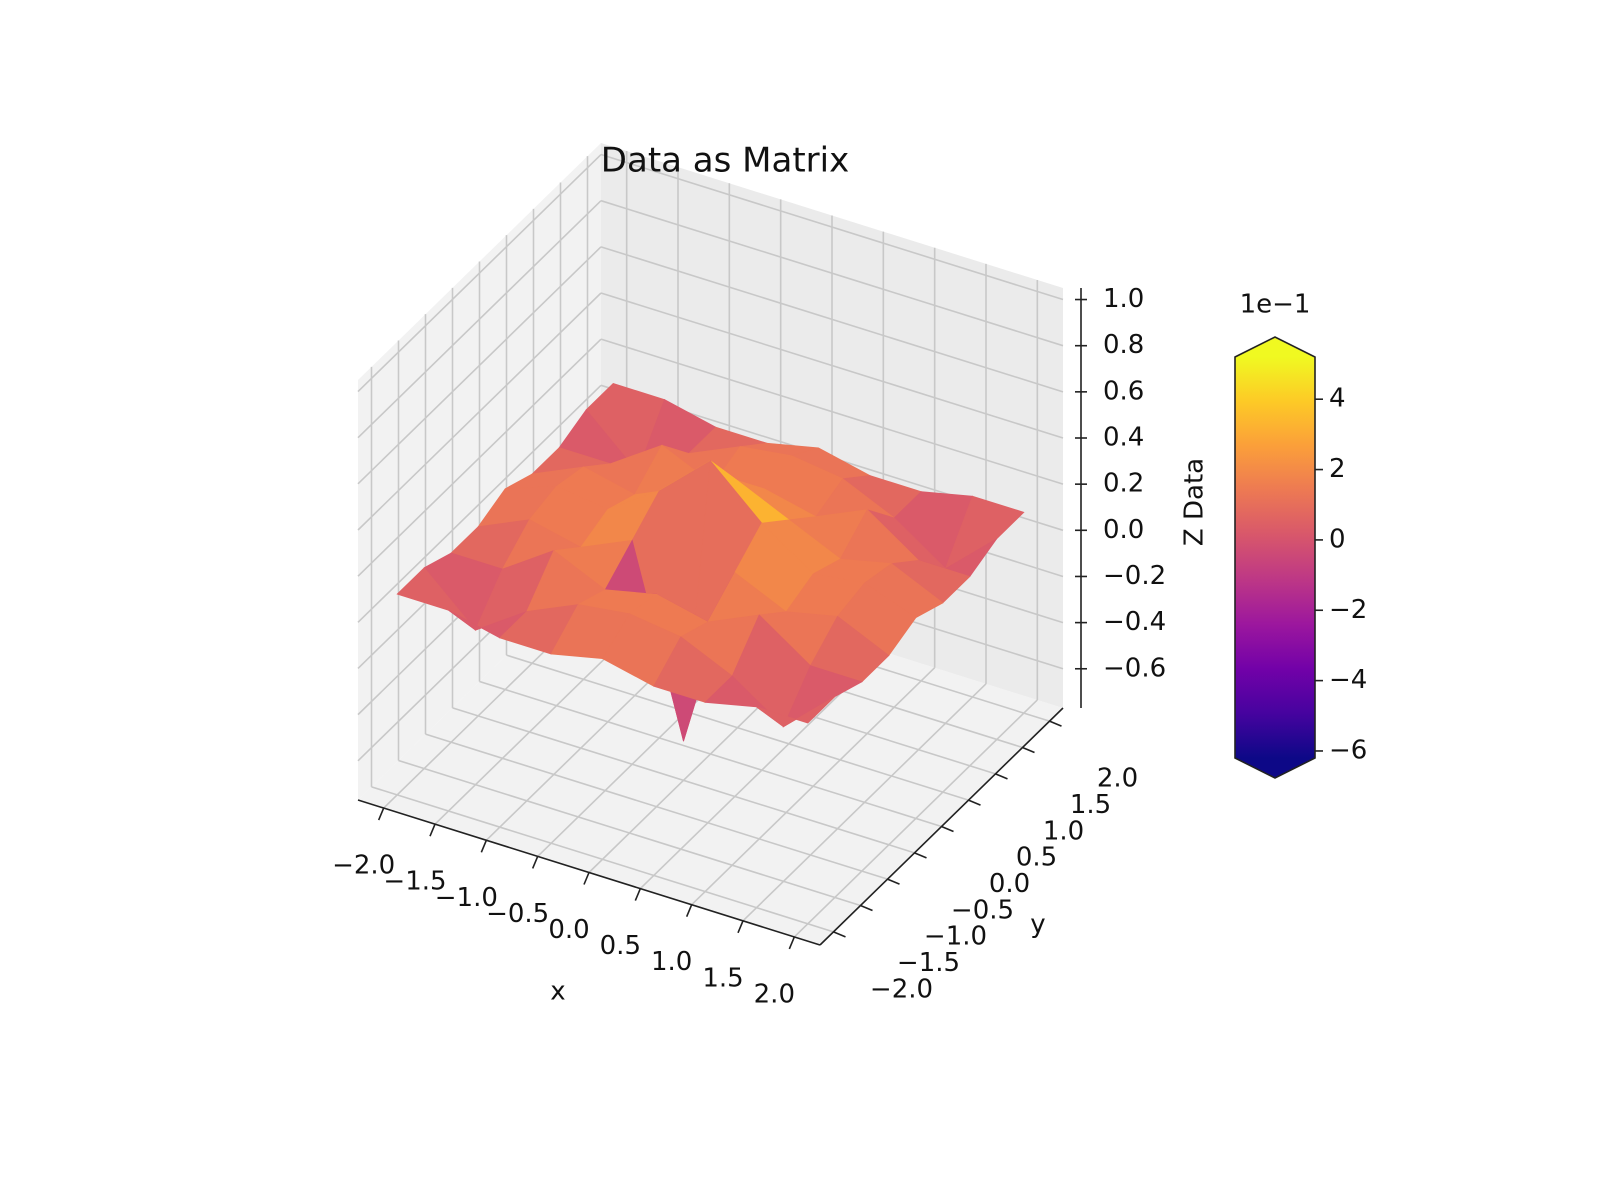 This screenshot has height=1200, width=1600. What do you see at coordinates (363, 866) in the screenshot?
I see `x-tick-label: −2.0` at bounding box center [363, 866].